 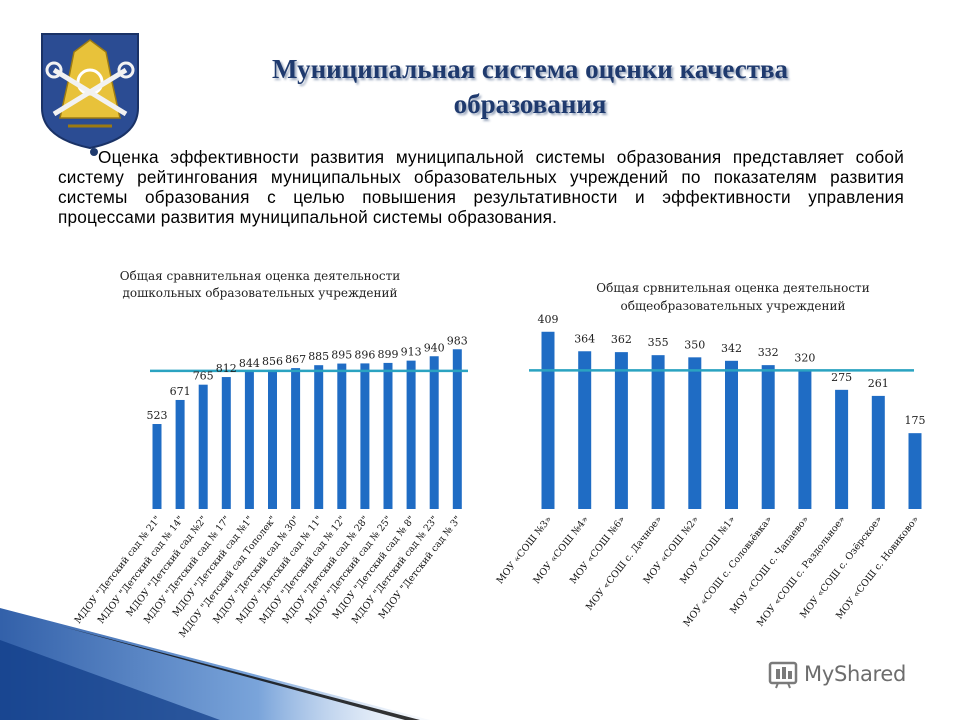 What do you see at coordinates (733, 306) in the screenshot?
I see `chart2-title-line2: общеобразовательных учреждений` at bounding box center [733, 306].